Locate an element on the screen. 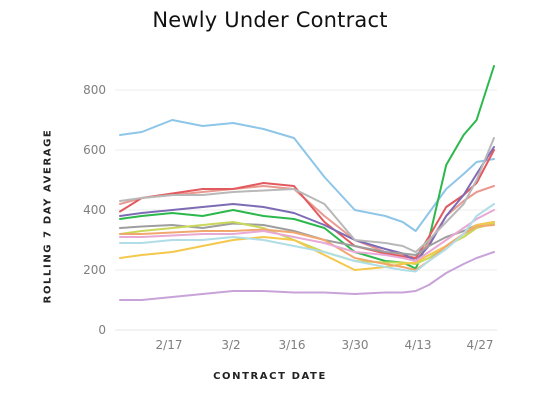  x-tick-label: 3/30 is located at coordinates (355, 345).